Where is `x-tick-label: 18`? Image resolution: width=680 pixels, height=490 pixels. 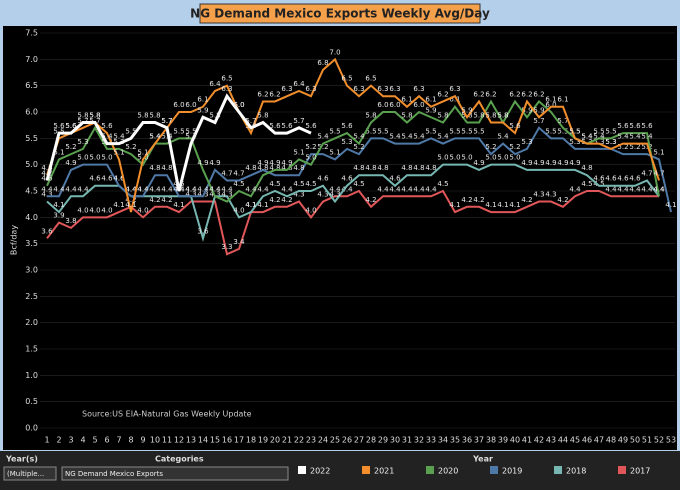 x-tick-label: 18 is located at coordinates (251, 440).